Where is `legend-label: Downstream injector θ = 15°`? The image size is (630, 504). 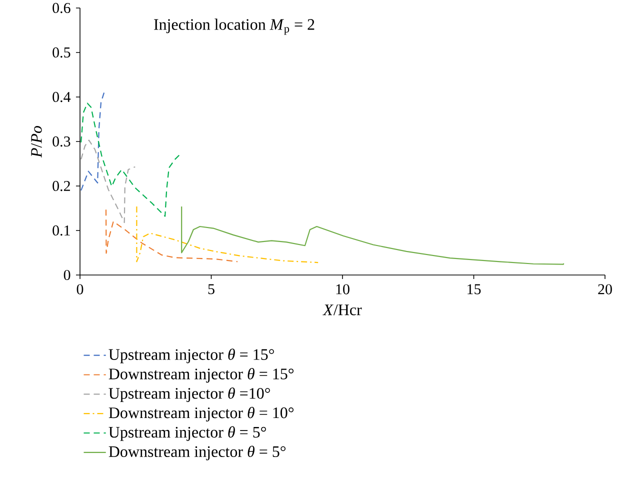 legend-label: Downstream injector θ = 15° is located at coordinates (201, 375).